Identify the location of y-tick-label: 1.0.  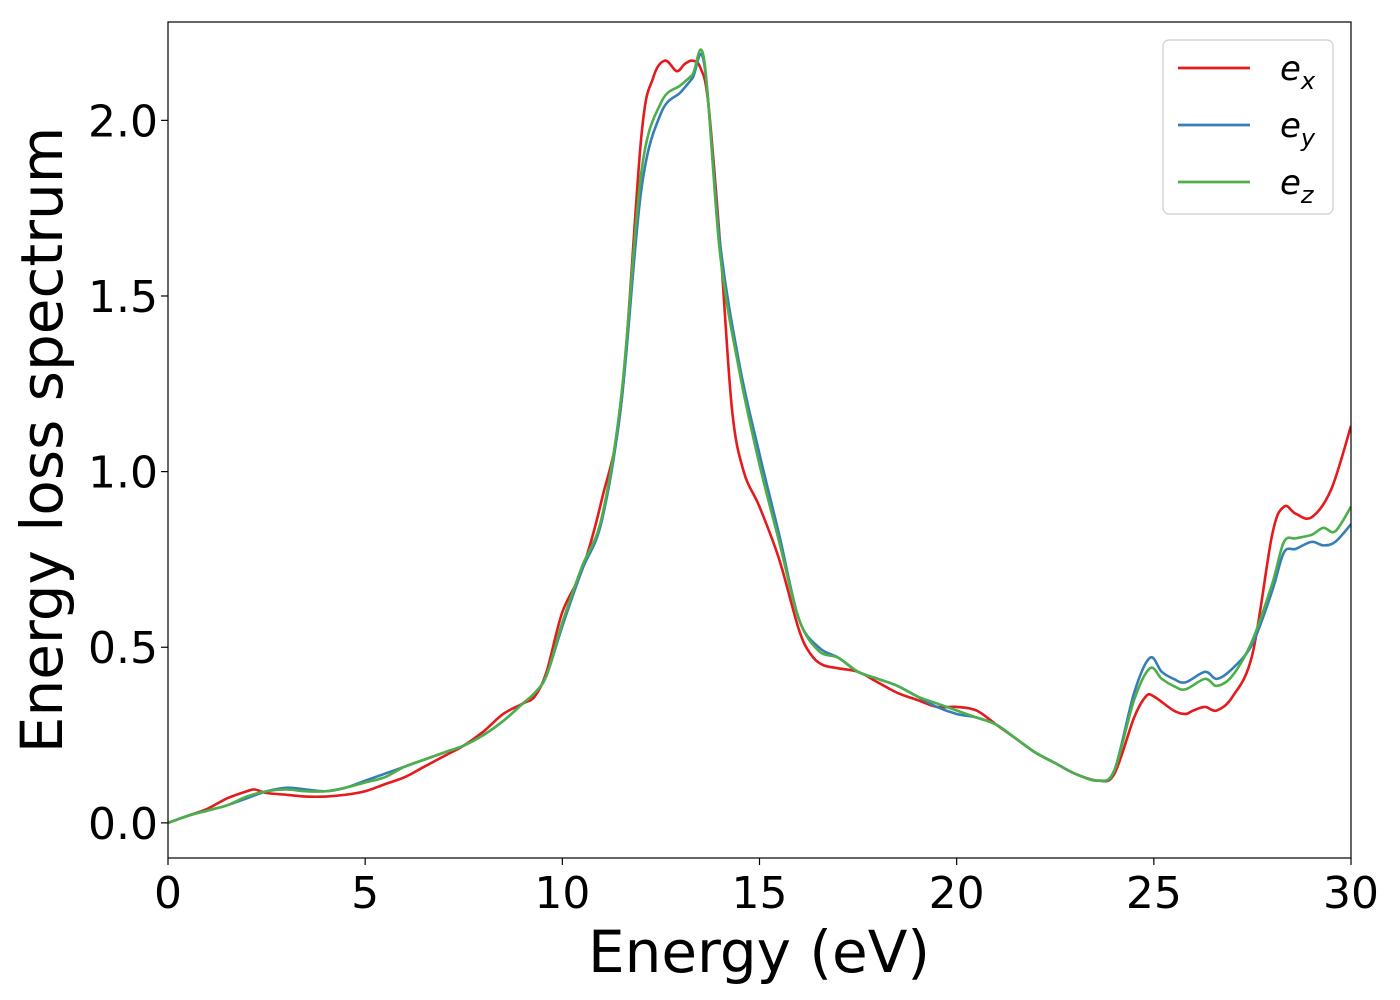
(123, 473).